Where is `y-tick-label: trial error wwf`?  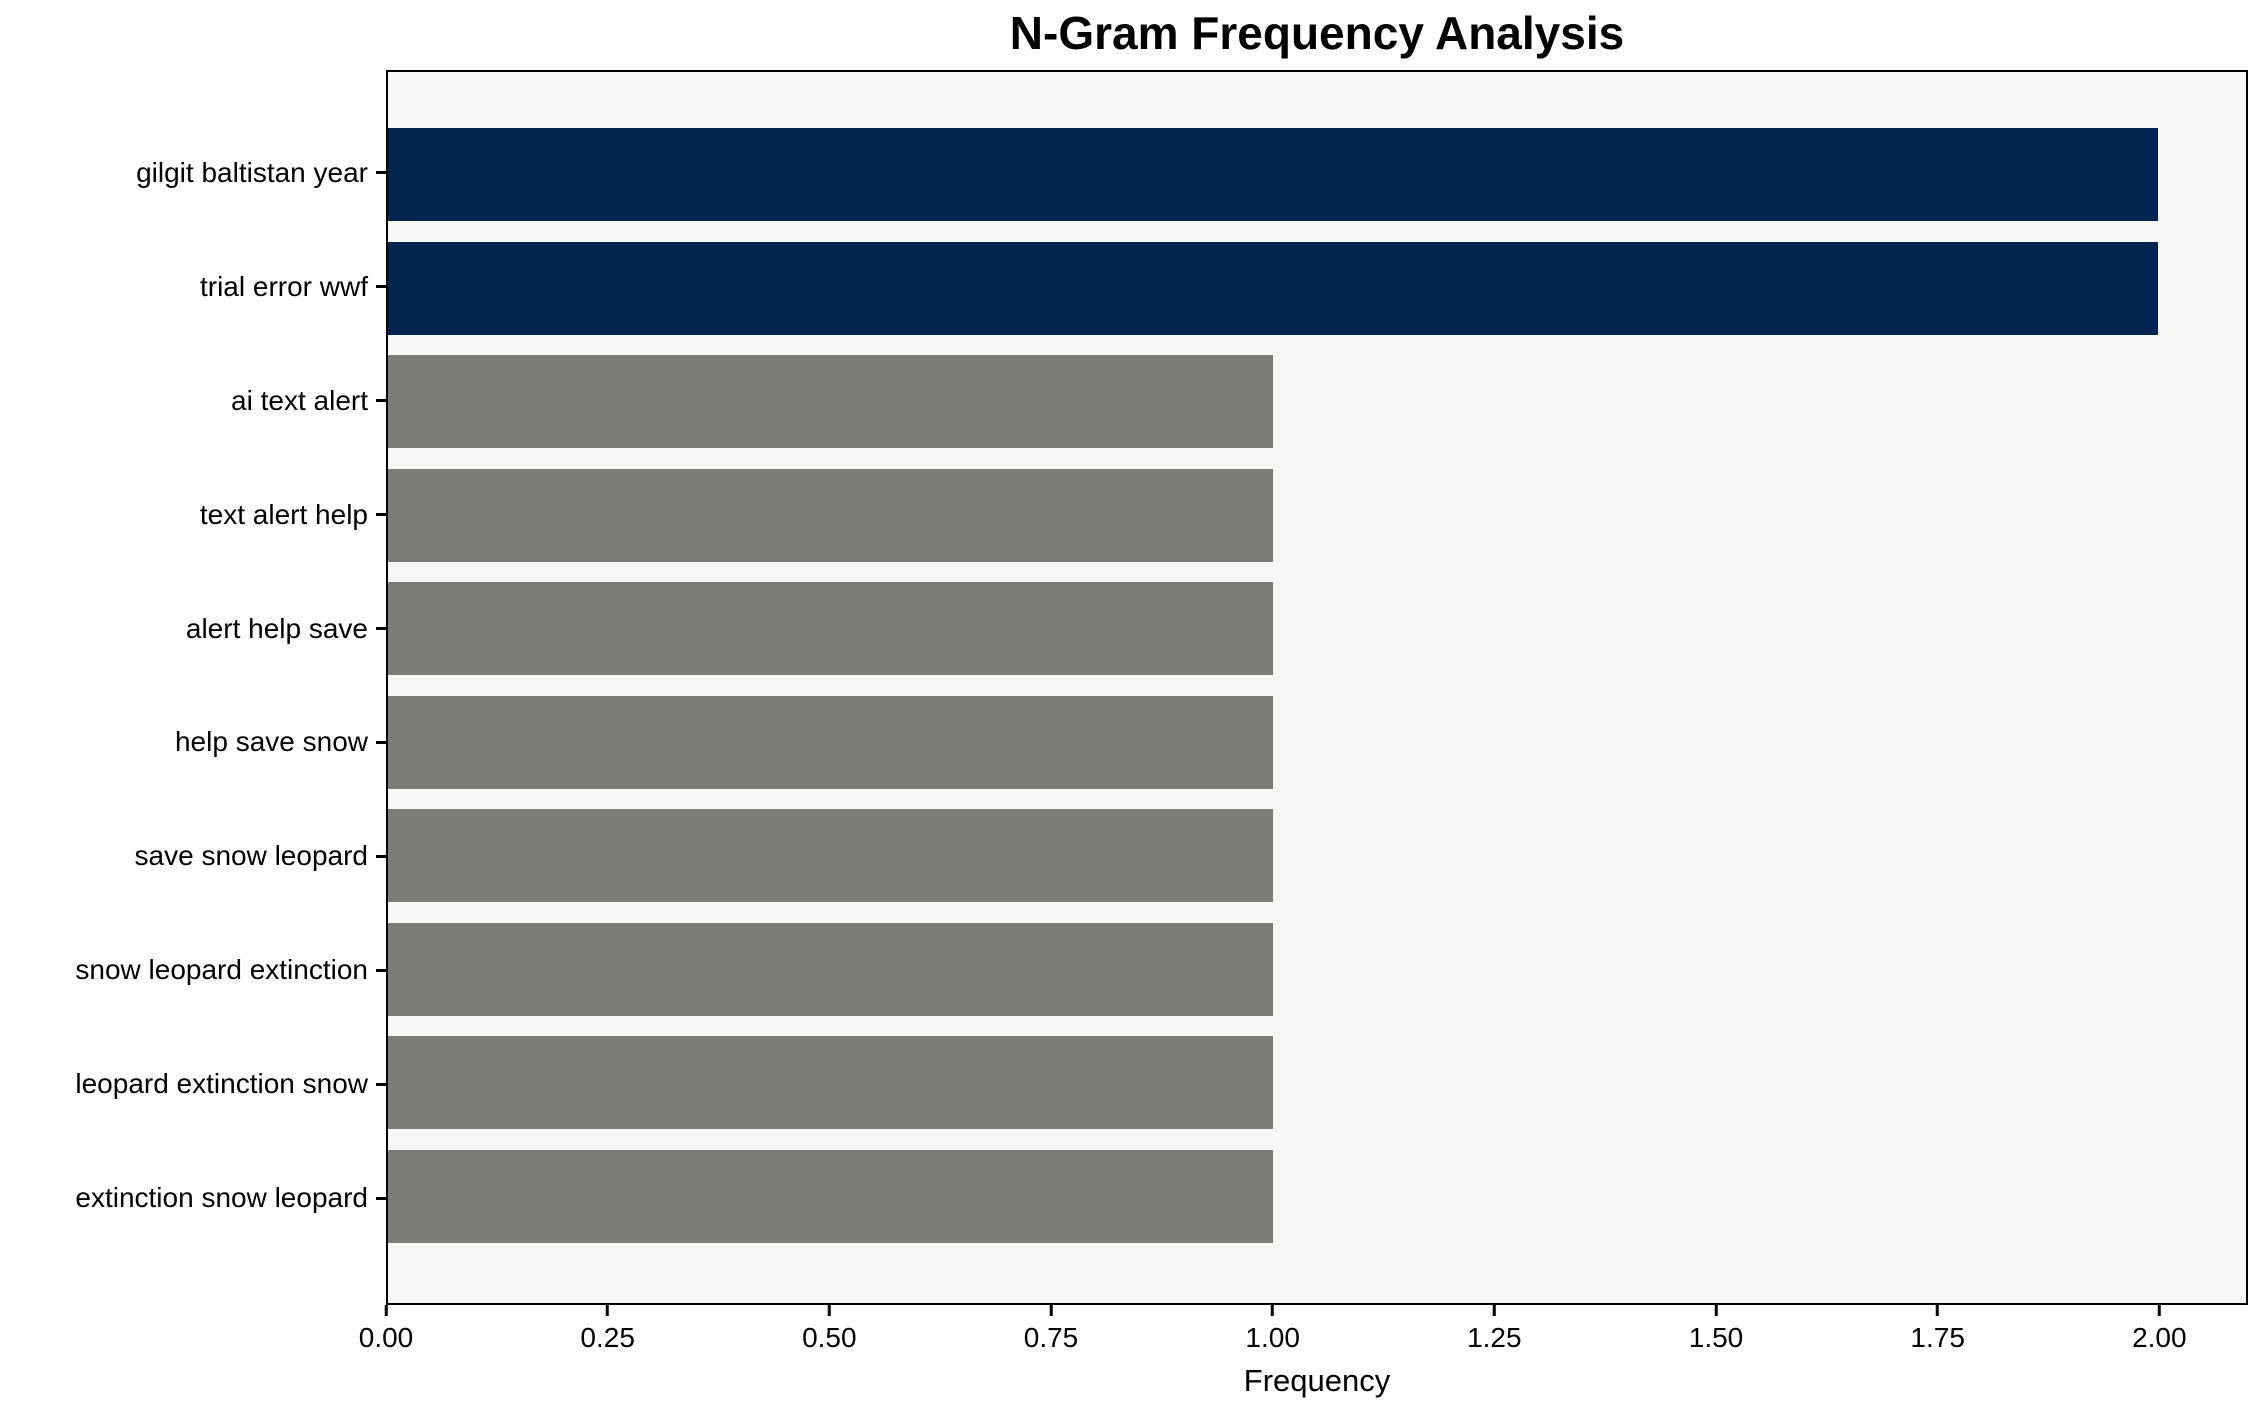 y-tick-label: trial error wwf is located at coordinates (283, 286).